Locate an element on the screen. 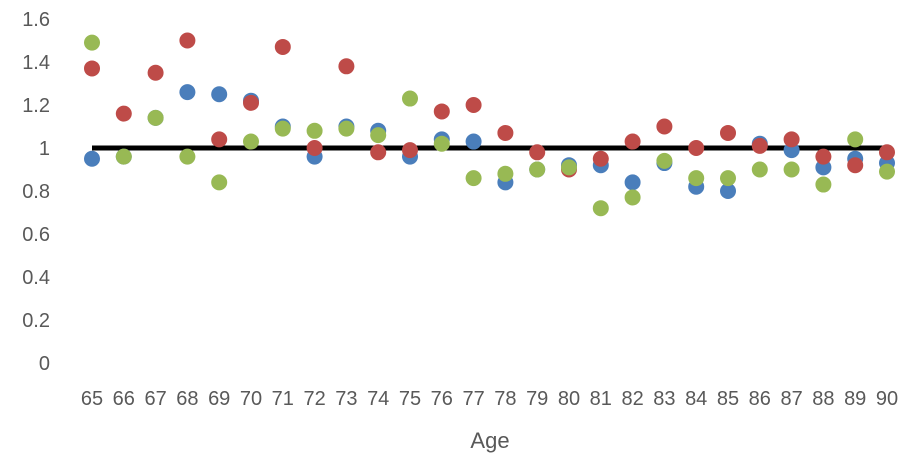  x-tick-label: 88 is located at coordinates (823, 399).